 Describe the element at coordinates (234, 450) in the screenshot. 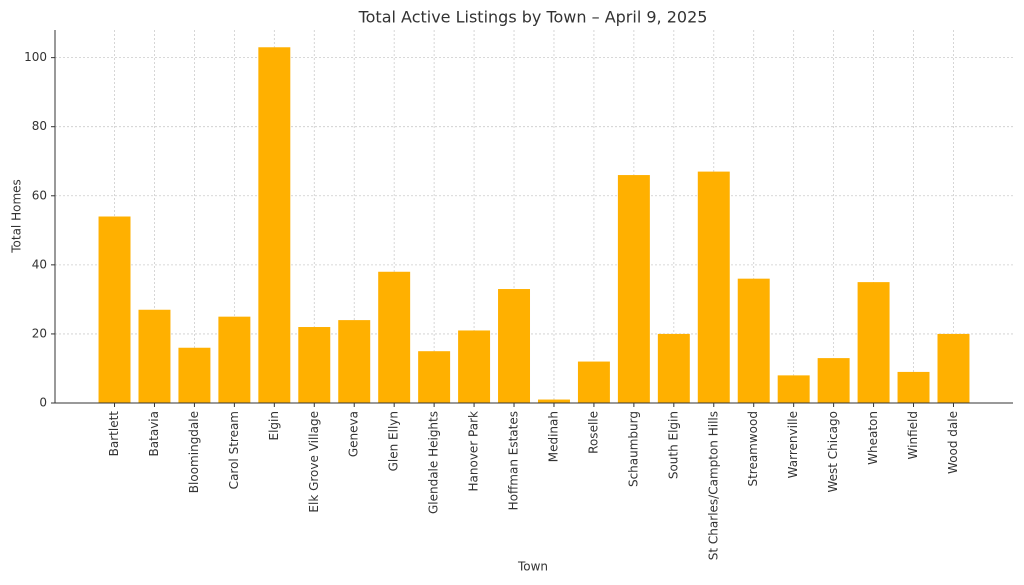

I see `x-tick-label: Carol Stream` at that location.